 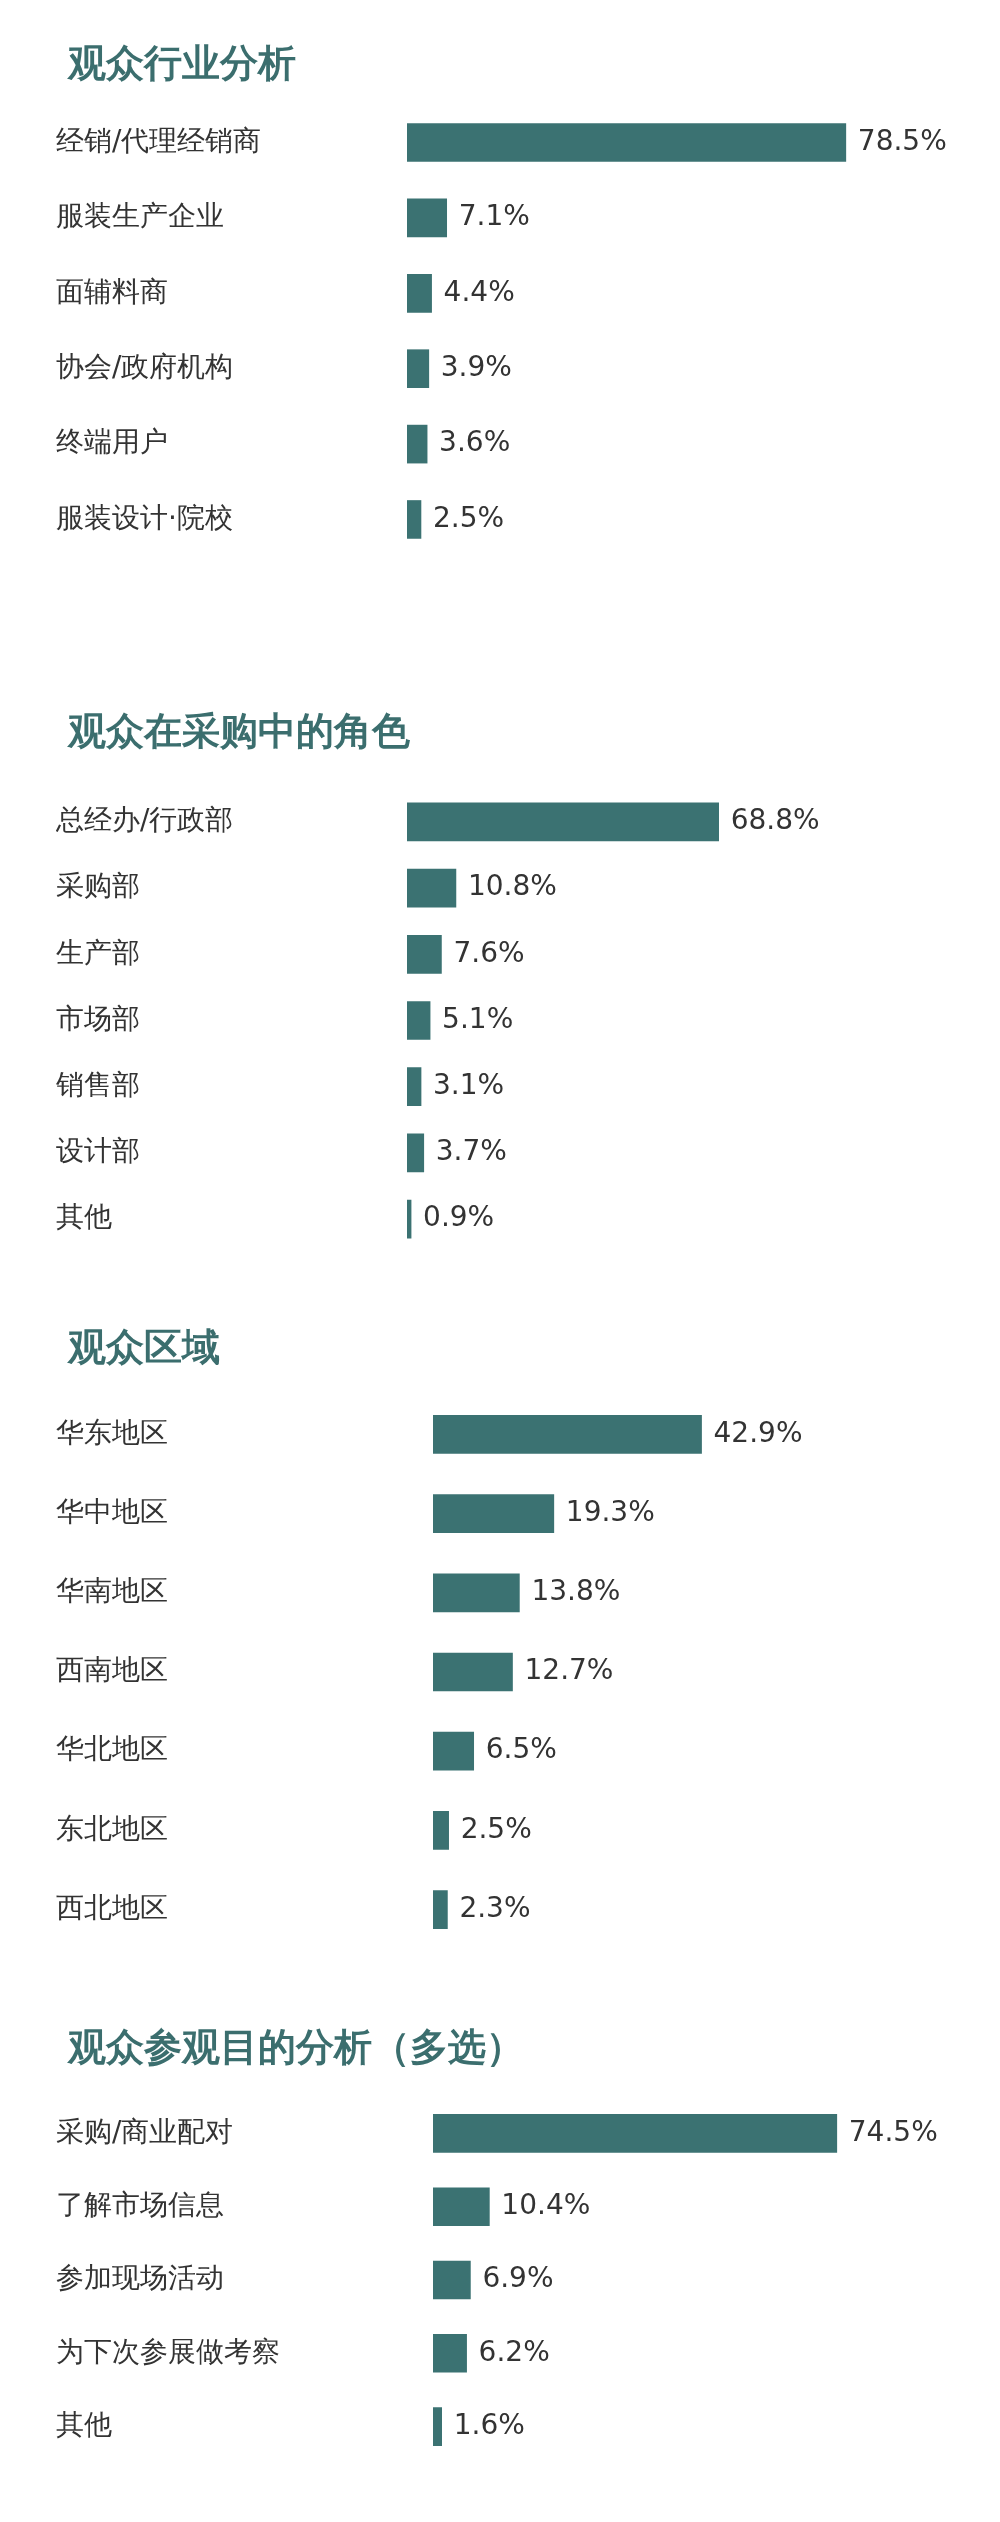 I want to click on y-tick-label: 华东地区, so click(x=112, y=1432).